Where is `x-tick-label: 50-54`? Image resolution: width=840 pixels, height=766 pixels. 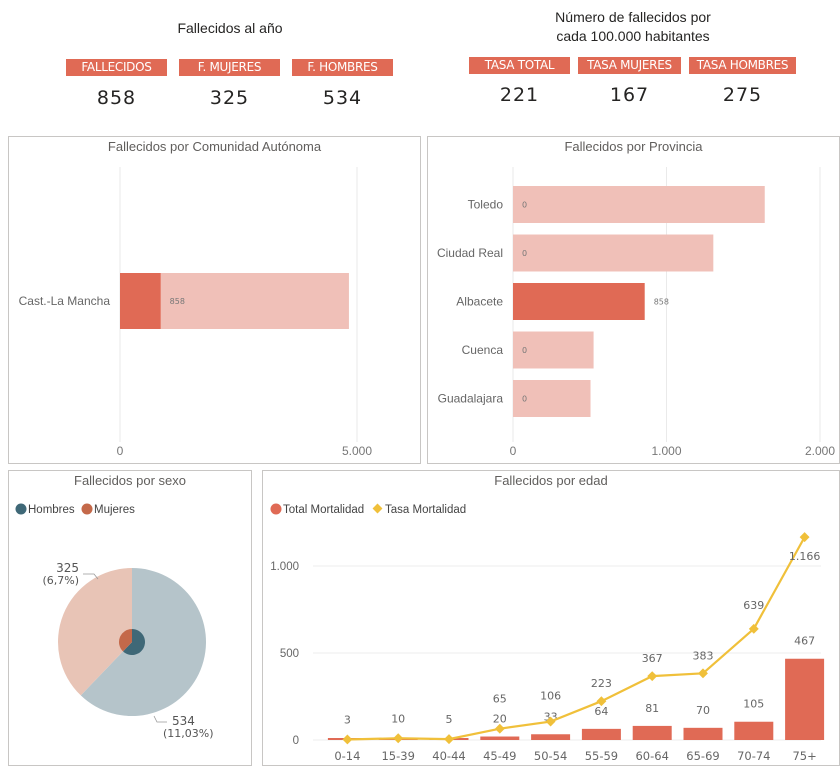
x-tick-label: 50-54 is located at coordinates (550, 756).